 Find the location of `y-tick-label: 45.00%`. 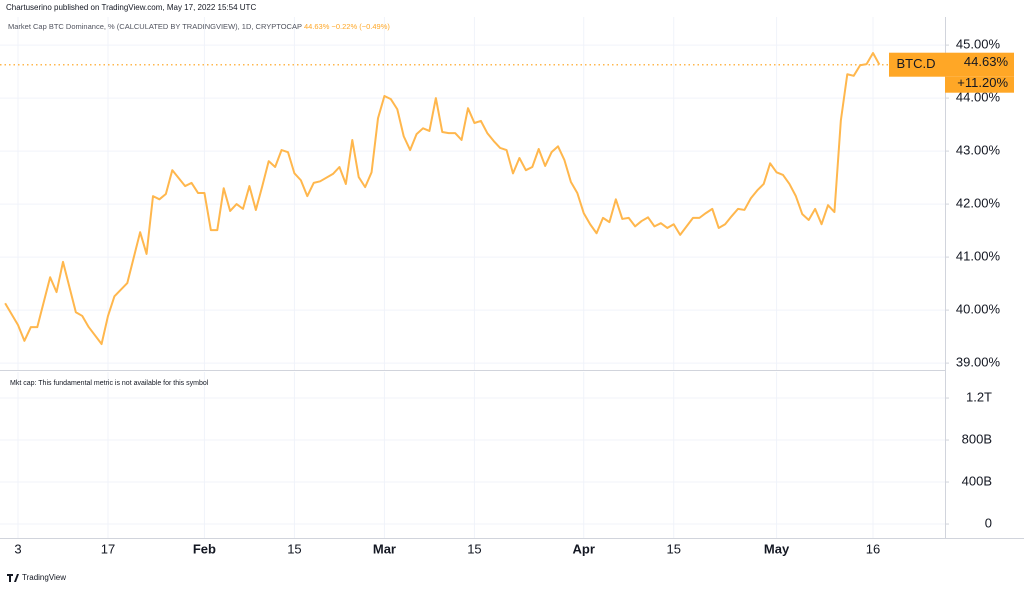

y-tick-label: 45.00% is located at coordinates (978, 44).